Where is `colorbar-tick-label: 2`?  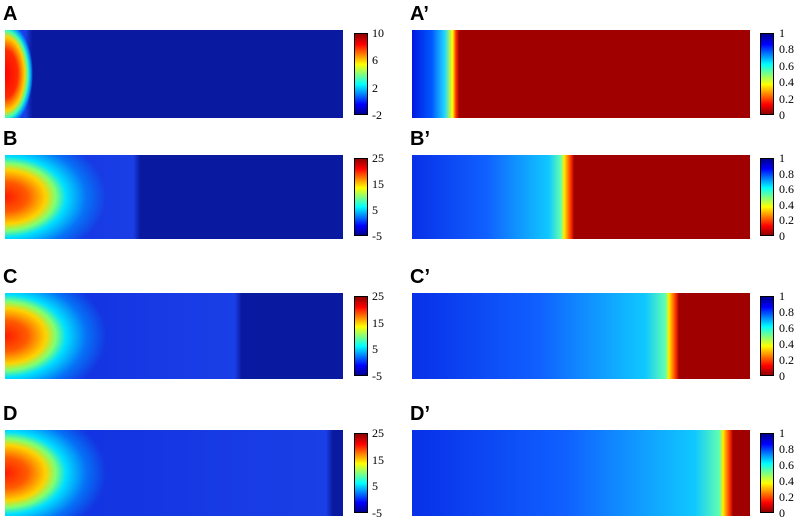
colorbar-tick-label: 2 is located at coordinates (375, 87).